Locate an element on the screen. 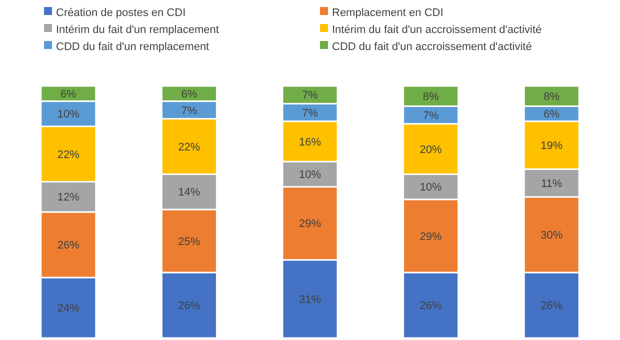  data-label: 14% is located at coordinates (189, 192).